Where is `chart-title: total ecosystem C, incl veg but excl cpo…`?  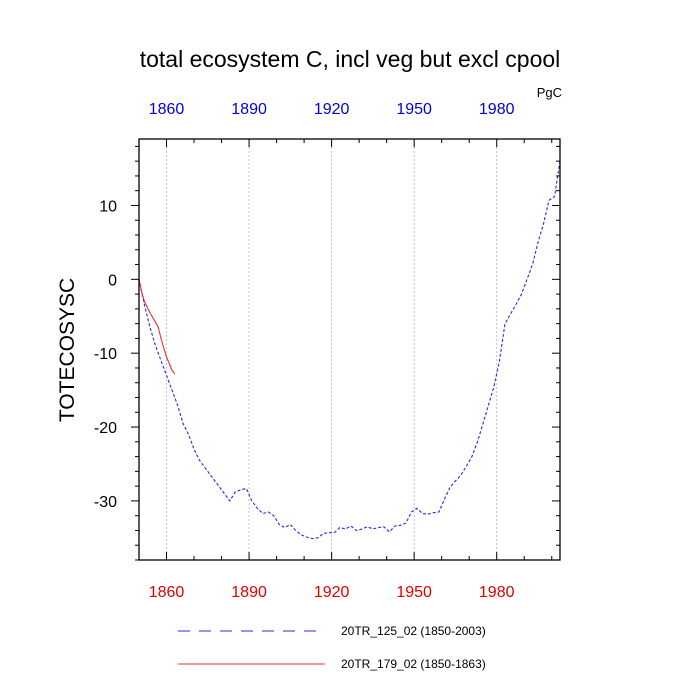 chart-title: total ecosystem C, incl veg but excl cpo… is located at coordinates (350, 59).